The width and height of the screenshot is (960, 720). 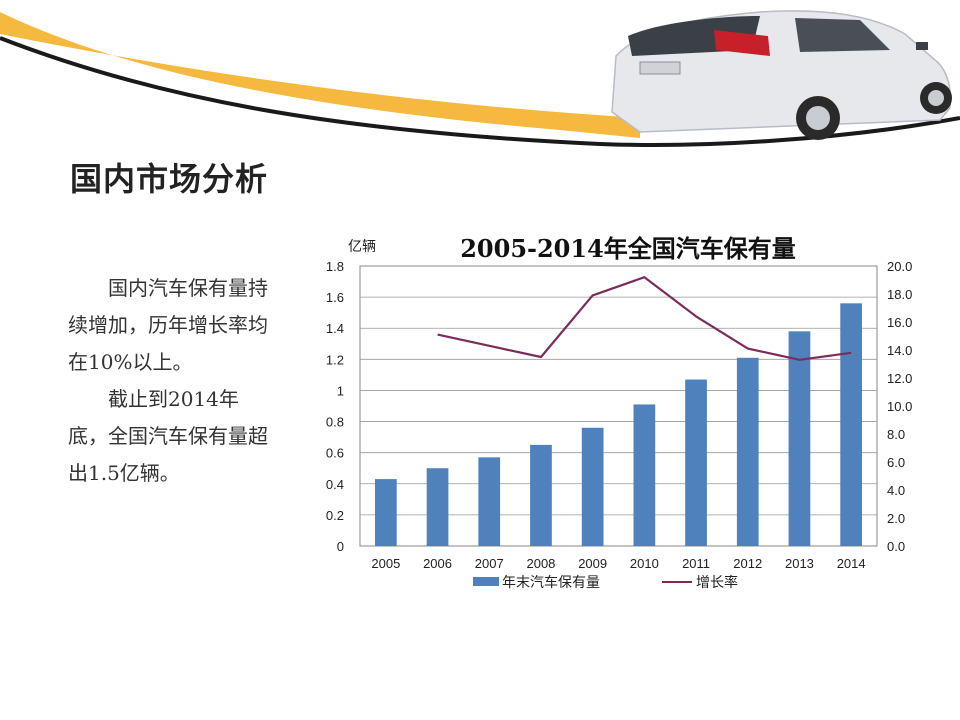 What do you see at coordinates (618, 563) in the screenshot?
I see `x-axis: 2005 2006 2007 2008 2009 2010 2011 2012 2013 2014` at bounding box center [618, 563].